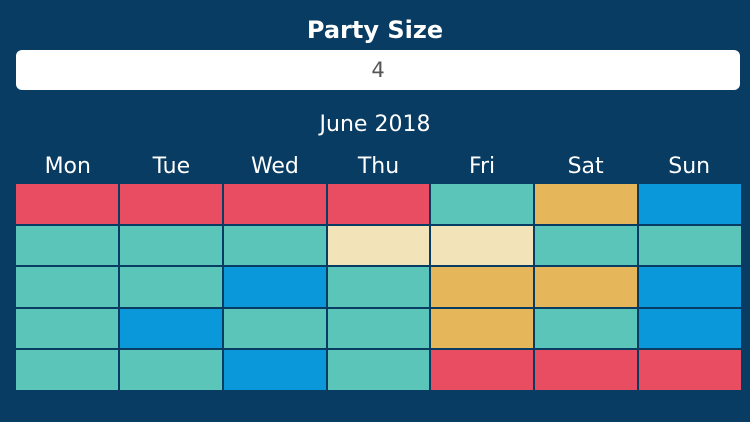 This screenshot has width=750, height=422. What do you see at coordinates (274, 166) in the screenshot?
I see `weekday-wed: Wed` at bounding box center [274, 166].